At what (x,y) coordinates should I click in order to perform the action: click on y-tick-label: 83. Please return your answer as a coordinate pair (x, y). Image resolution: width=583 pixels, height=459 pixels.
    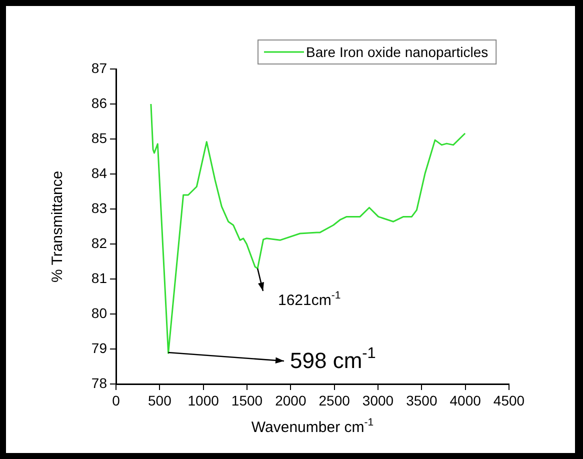
    Looking at the image, I should click on (99, 208).